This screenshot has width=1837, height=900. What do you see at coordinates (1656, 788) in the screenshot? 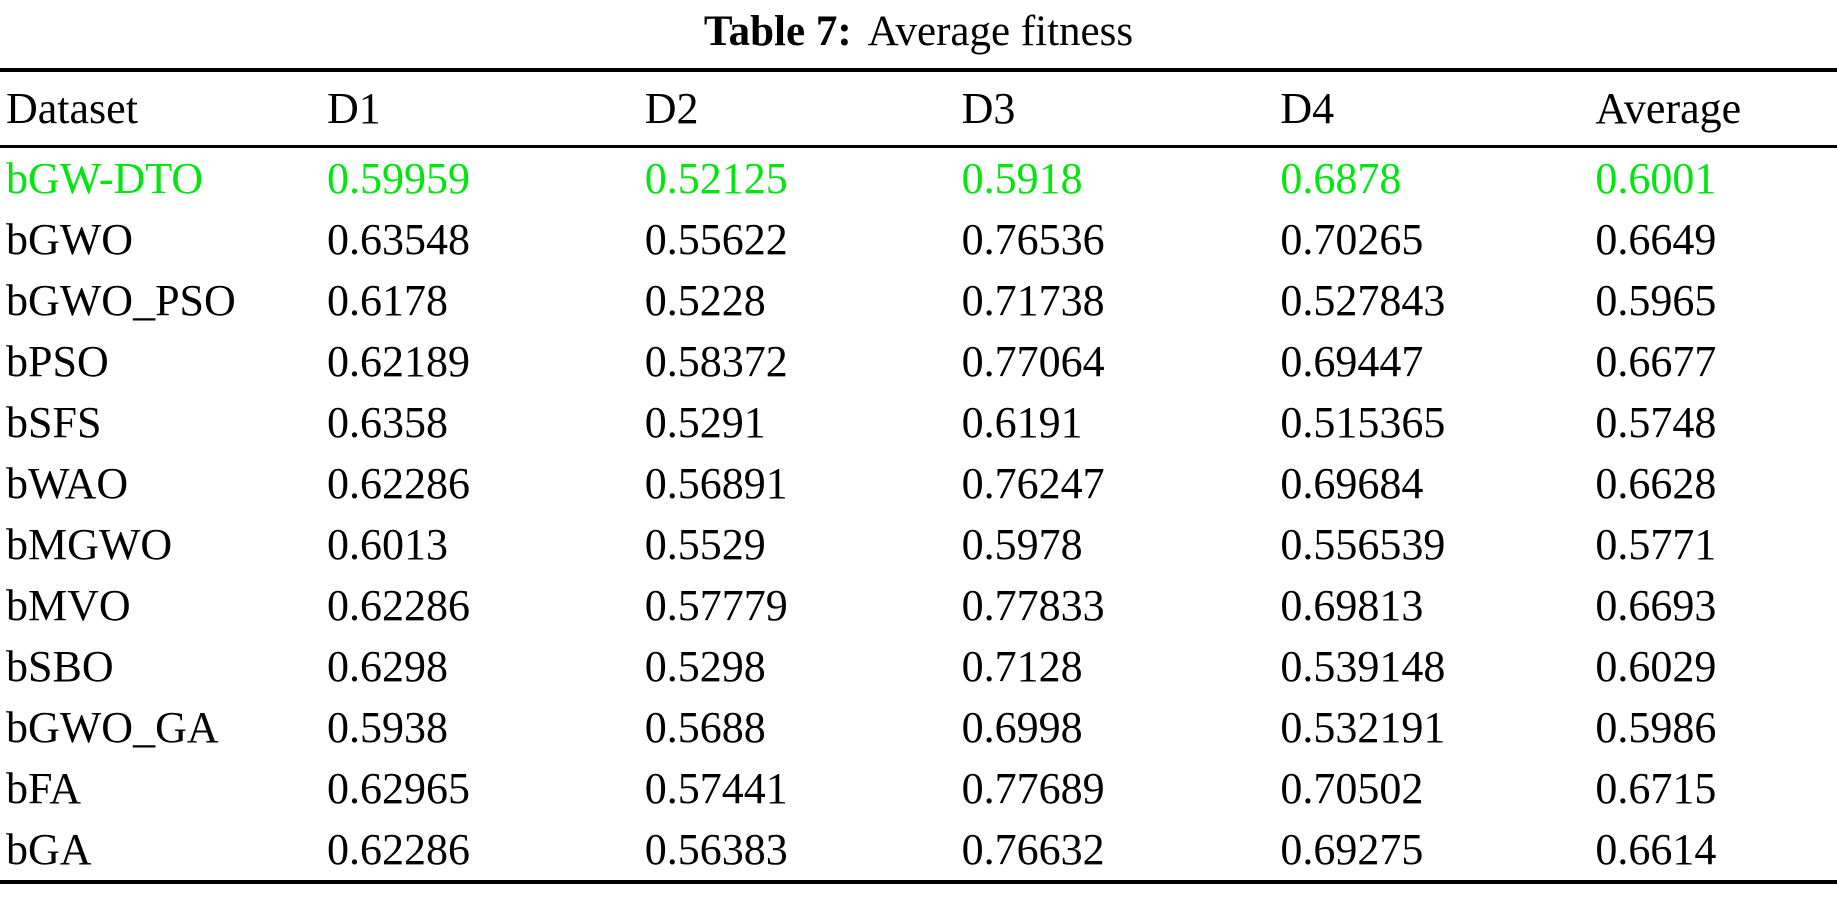
I see `value-cell: 0.6715` at bounding box center [1656, 788].